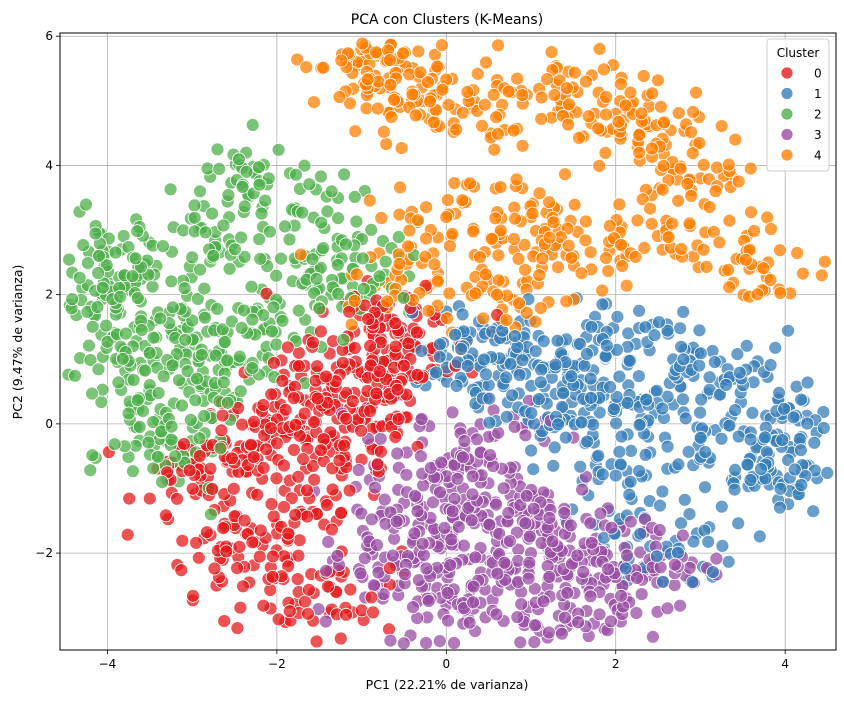  What do you see at coordinates (818, 156) in the screenshot?
I see `legend-label-4: 4` at bounding box center [818, 156].